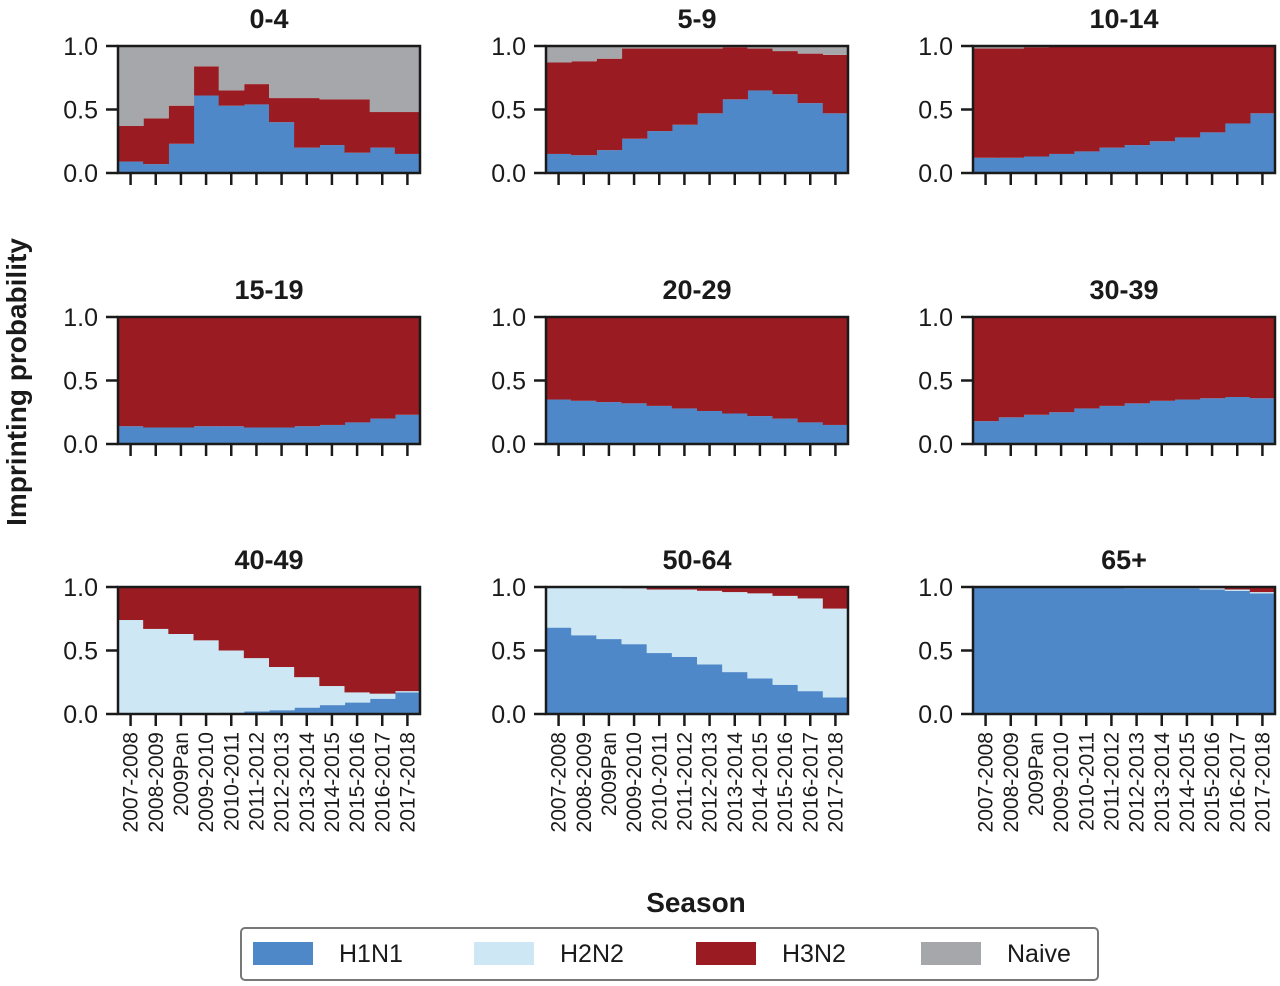 Image resolution: width=1280 pixels, height=986 pixels. What do you see at coordinates (332, 782) in the screenshot?
I see `x-tick-label: 2014-2015` at bounding box center [332, 782].